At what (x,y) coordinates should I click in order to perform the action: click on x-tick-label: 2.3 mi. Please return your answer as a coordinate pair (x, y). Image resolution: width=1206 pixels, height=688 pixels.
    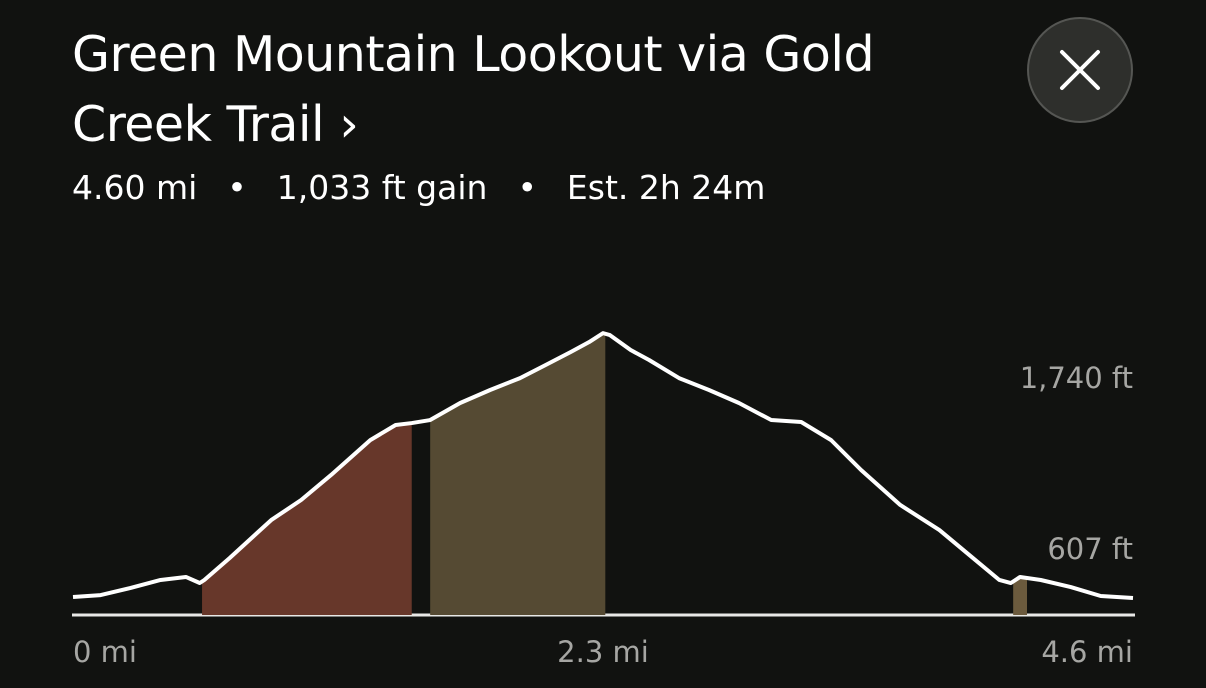
    Looking at the image, I should click on (603, 652).